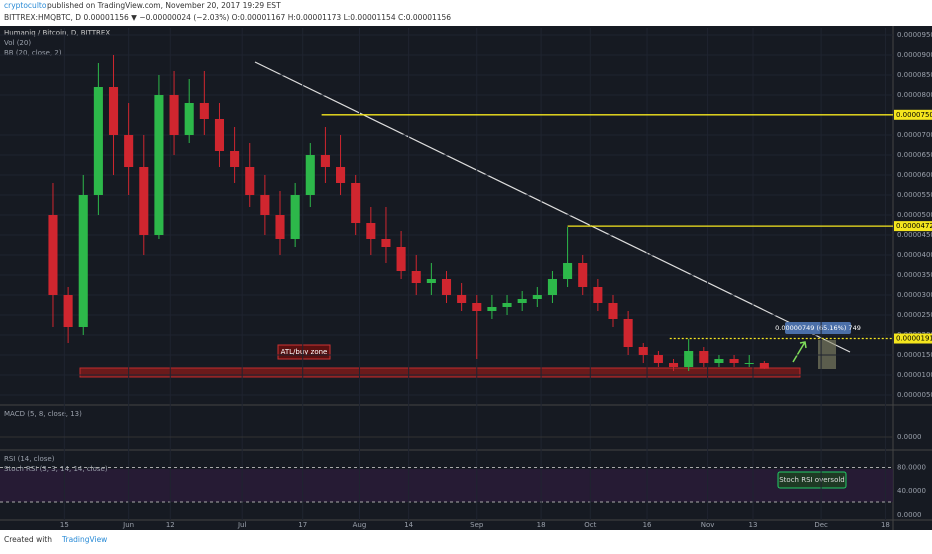 This screenshot has height=554, width=932. Describe the element at coordinates (914, 235) in the screenshot. I see `y-tick-label: 0.00004500` at that location.